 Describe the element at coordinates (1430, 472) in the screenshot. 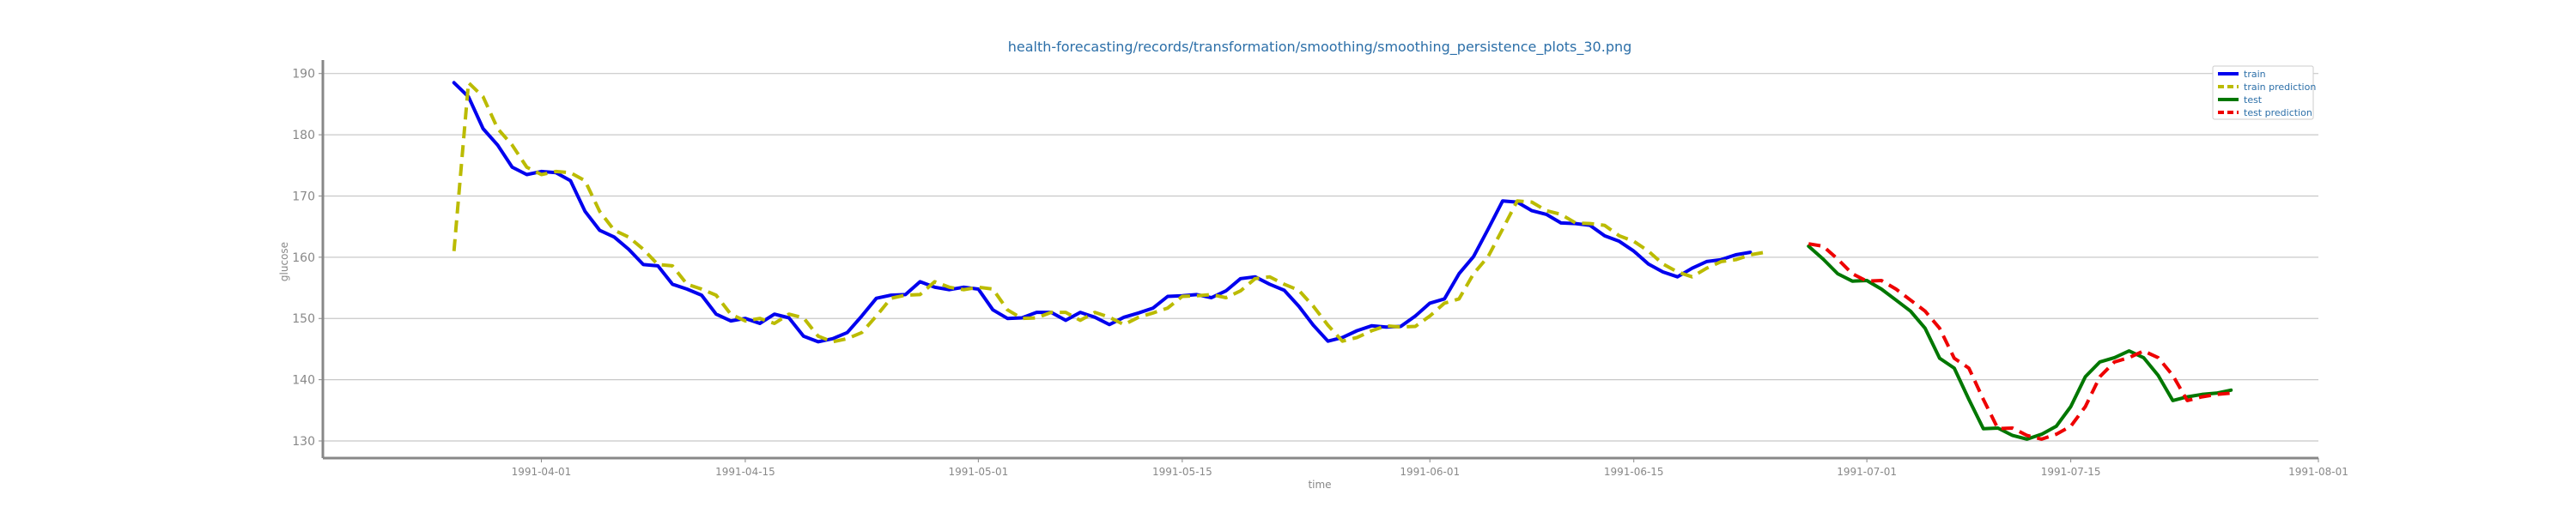

I see `x-tick-label: 1991-06-01` at that location.